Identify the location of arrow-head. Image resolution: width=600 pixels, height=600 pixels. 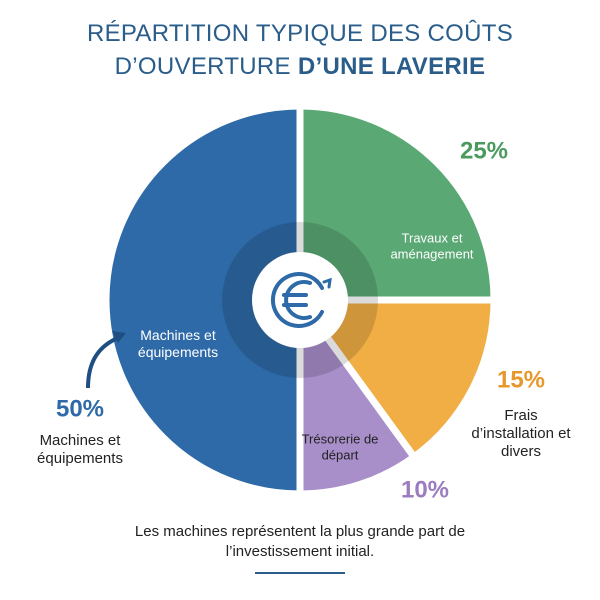
(119, 337).